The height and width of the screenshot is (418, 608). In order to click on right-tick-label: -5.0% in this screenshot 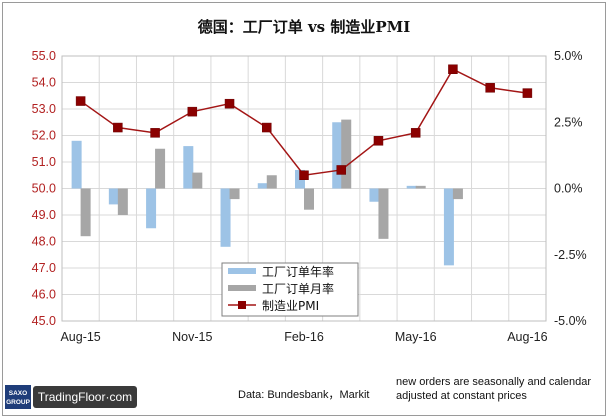, I will do `click(570, 321)`.